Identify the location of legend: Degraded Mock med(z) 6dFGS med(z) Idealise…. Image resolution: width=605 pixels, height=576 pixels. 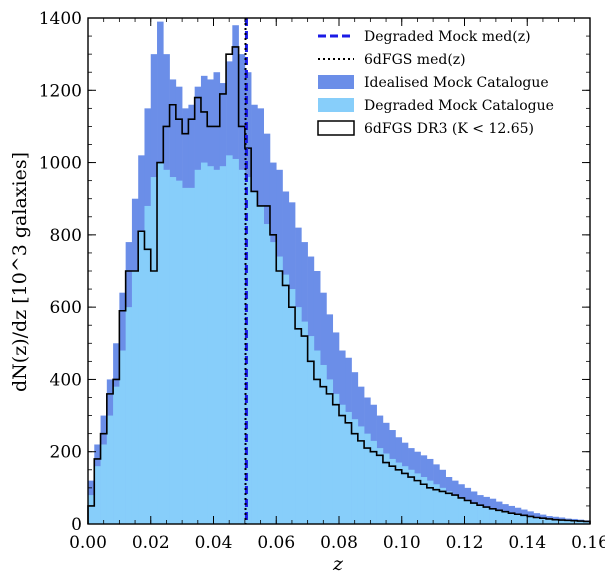
(435, 83).